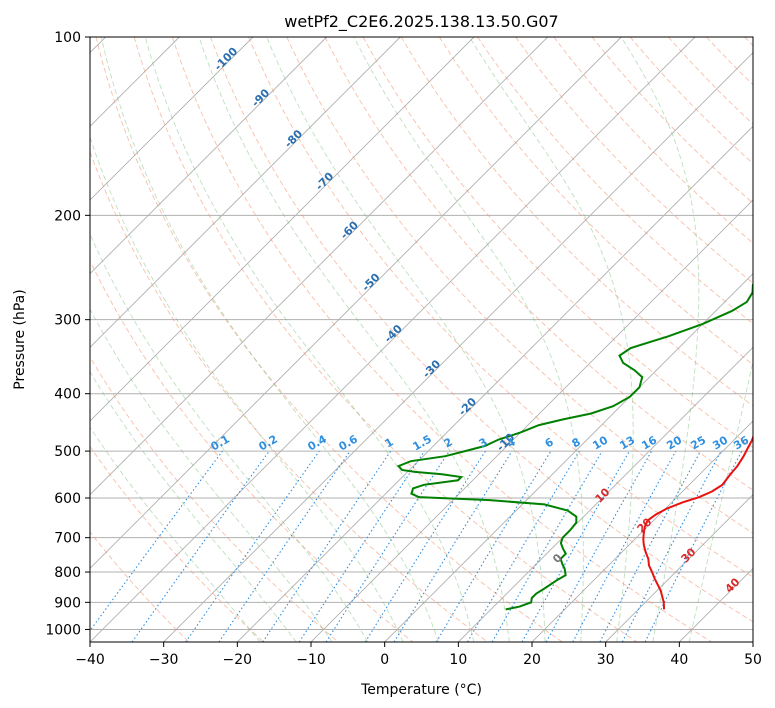 The image size is (775, 708). Describe the element at coordinates (67, 395) in the screenshot. I see `y-tick-label: 400` at that location.